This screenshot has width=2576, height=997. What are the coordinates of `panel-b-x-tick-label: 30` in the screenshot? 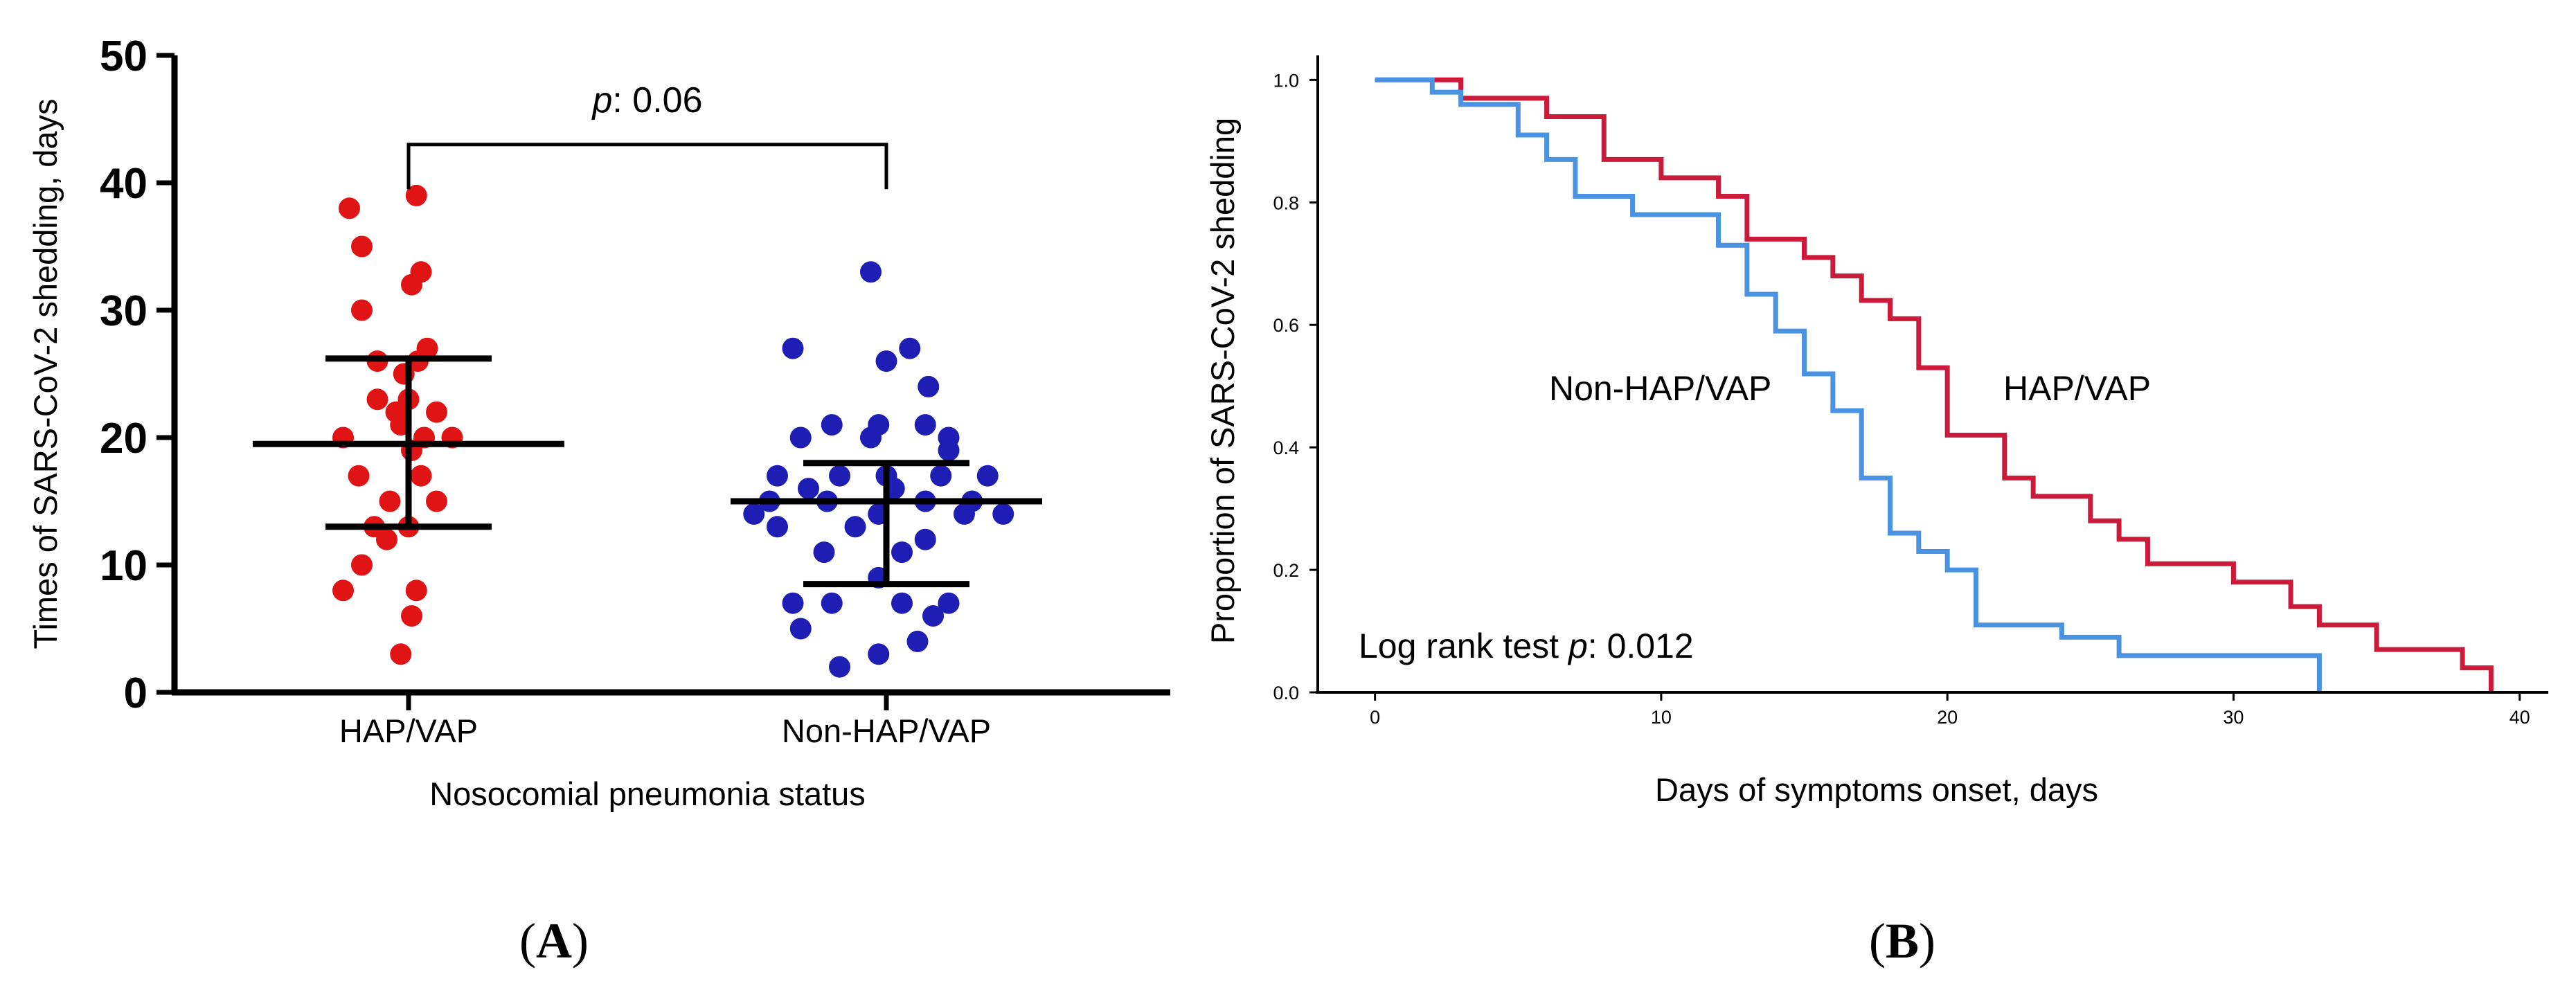 It's located at (2233, 718).